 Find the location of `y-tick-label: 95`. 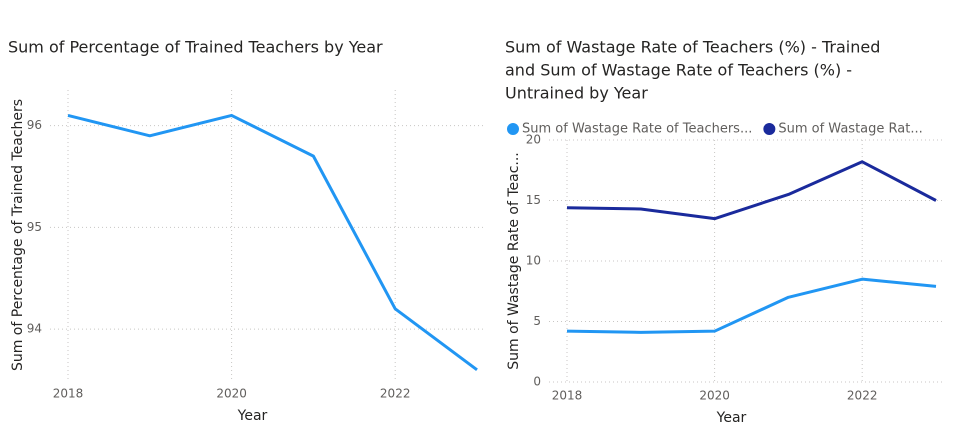

y-tick-label: 95 is located at coordinates (34, 227).